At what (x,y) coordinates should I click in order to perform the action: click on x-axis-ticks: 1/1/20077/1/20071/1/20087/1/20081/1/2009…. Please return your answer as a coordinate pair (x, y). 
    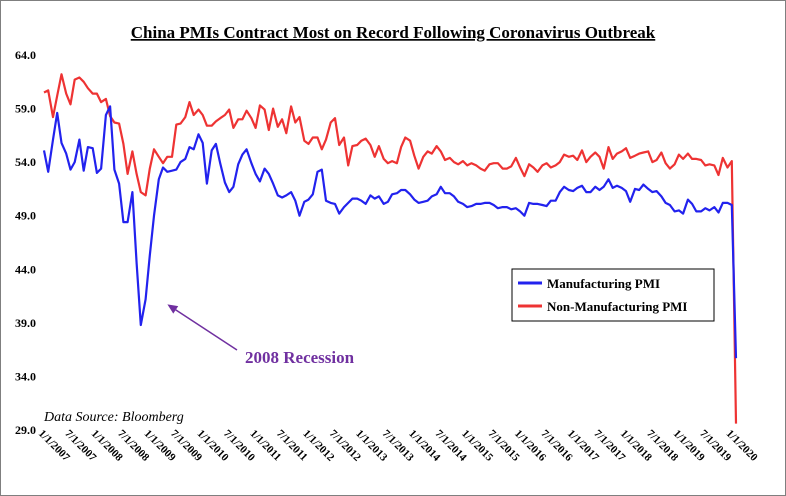
    Looking at the image, I should click on (398, 446).